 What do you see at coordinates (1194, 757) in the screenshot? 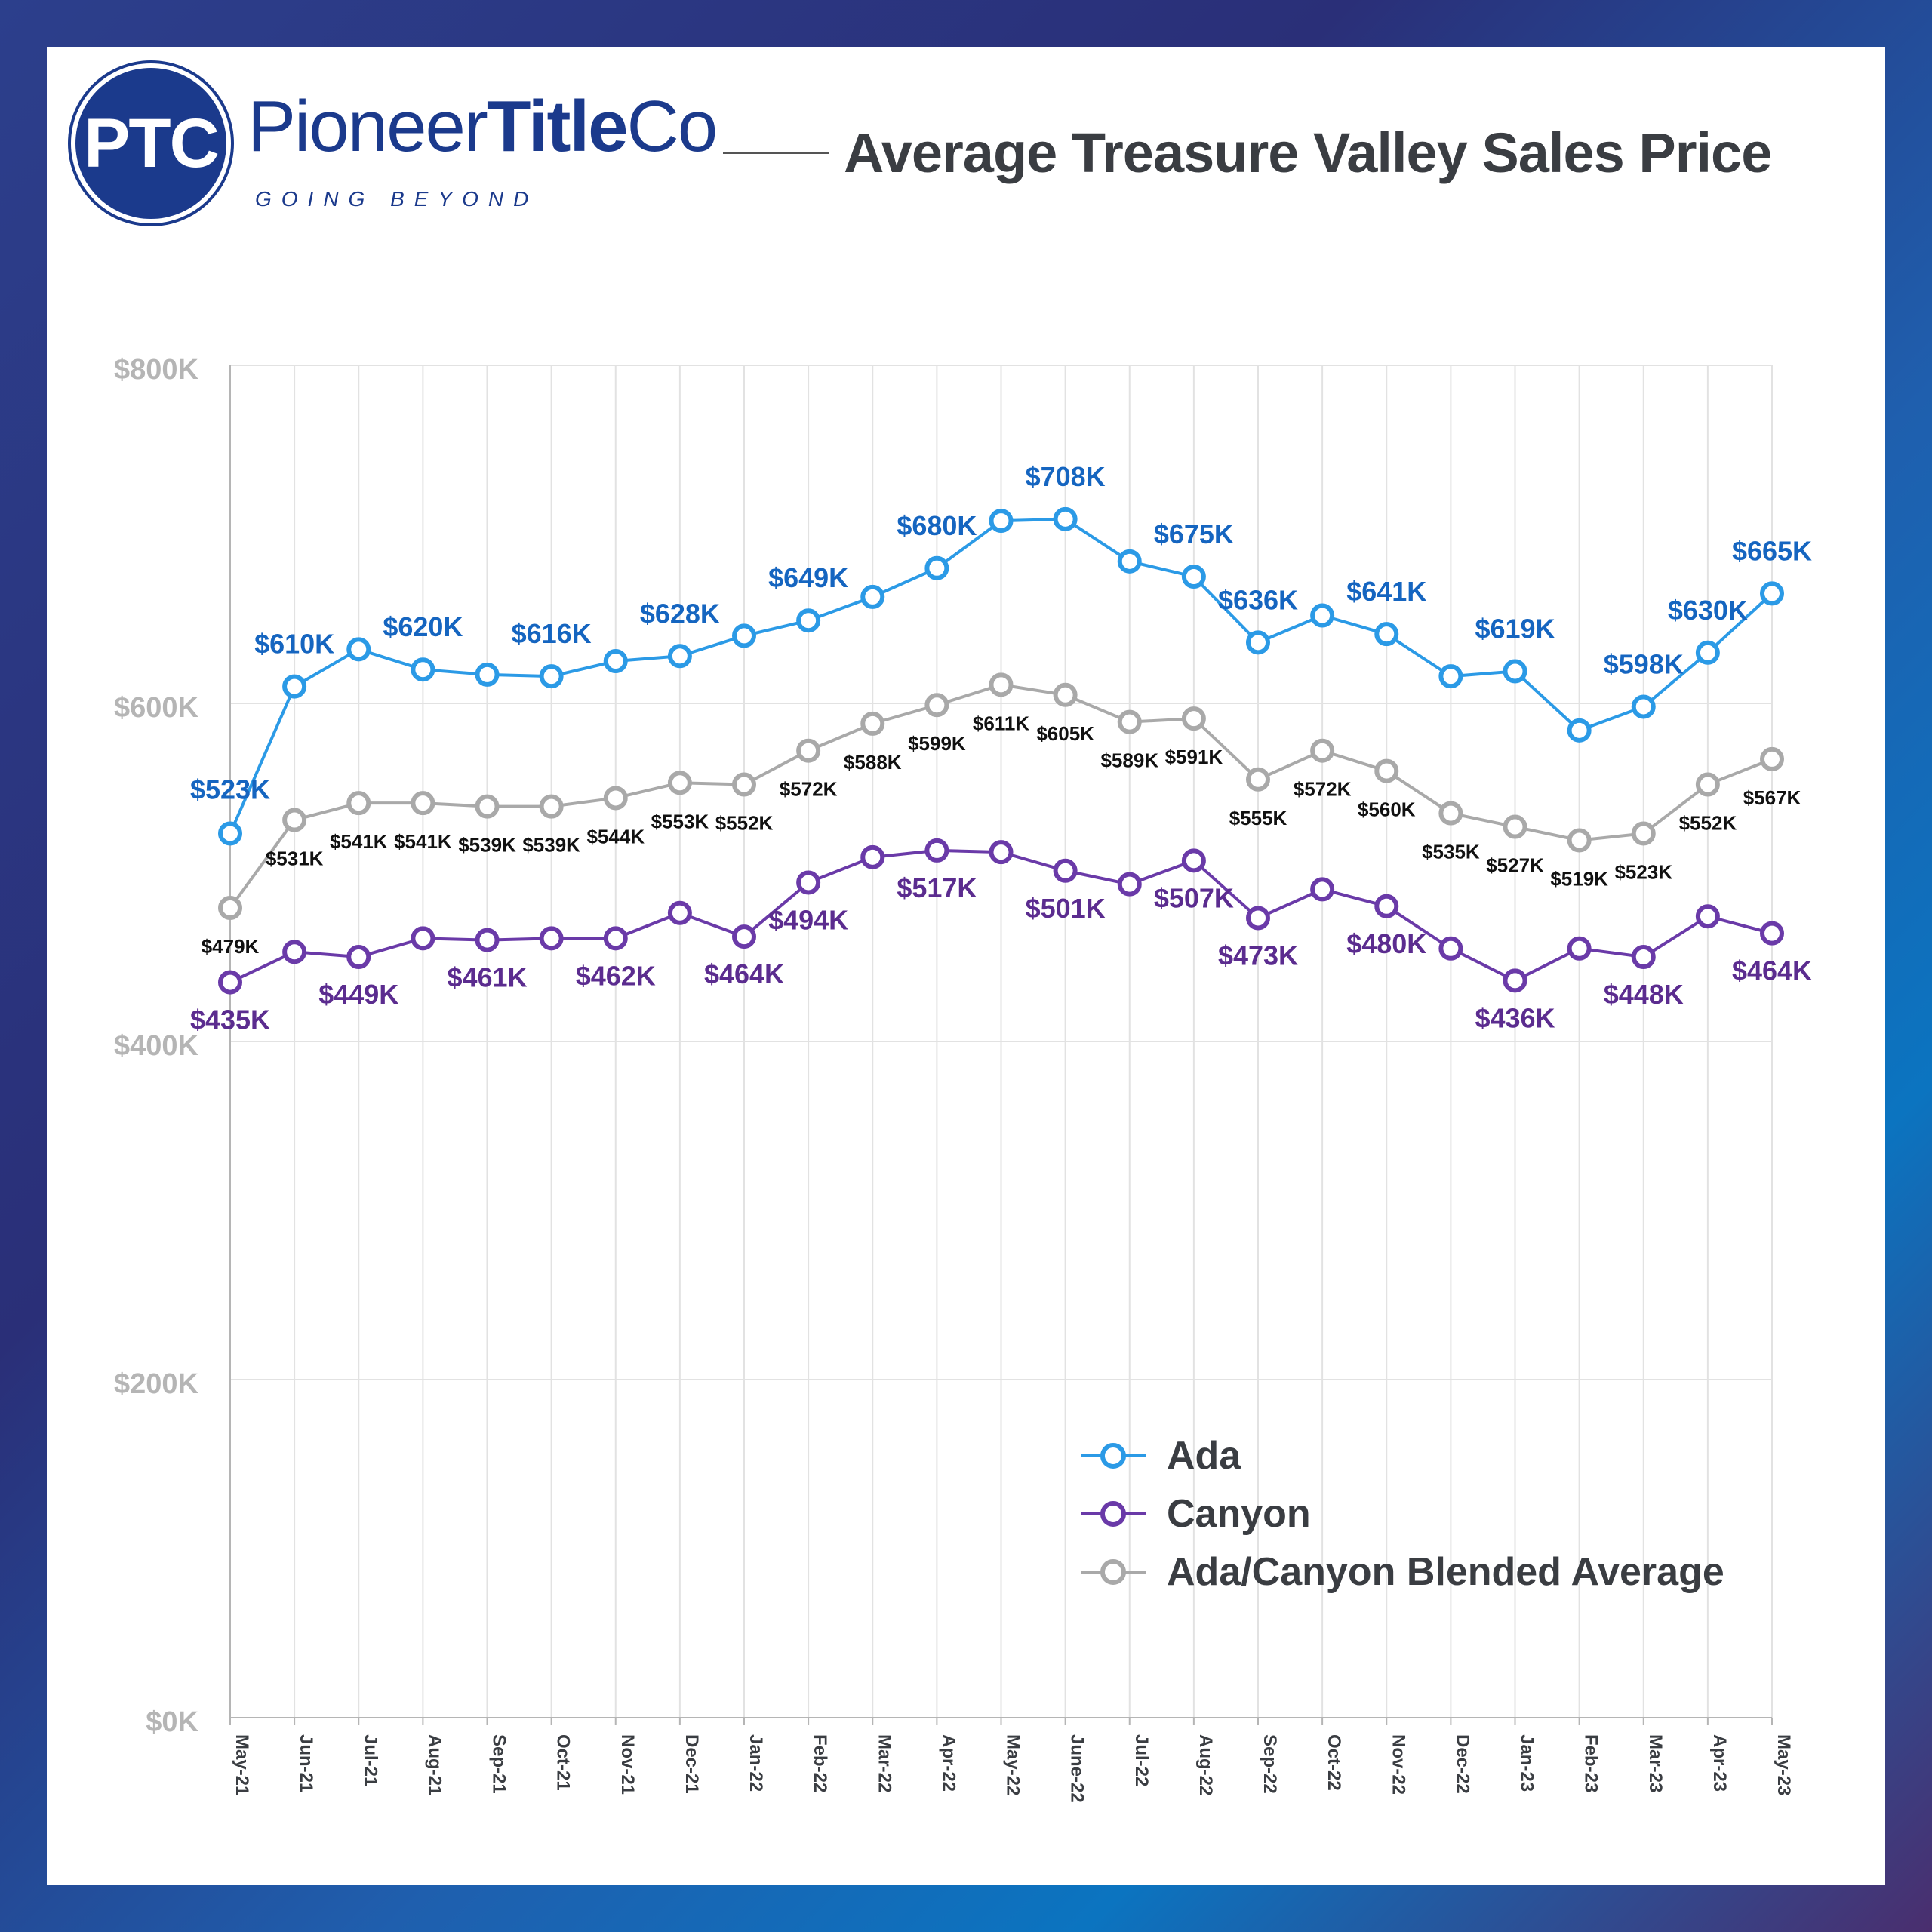
I see `data-label: $591K` at bounding box center [1194, 757].